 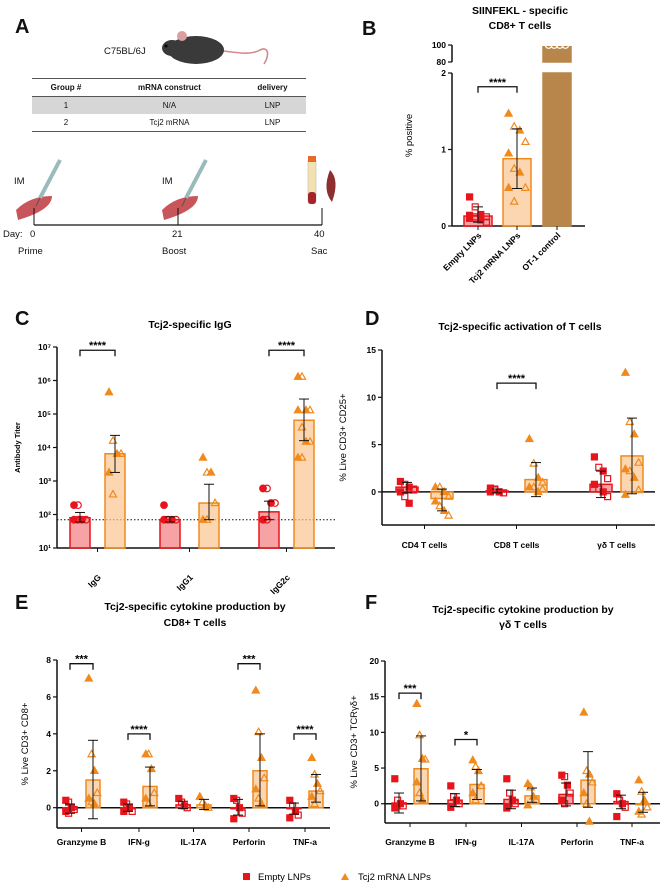 What do you see at coordinates (523, 625) in the screenshot?
I see `chart-title: γδ T cells` at bounding box center [523, 625].